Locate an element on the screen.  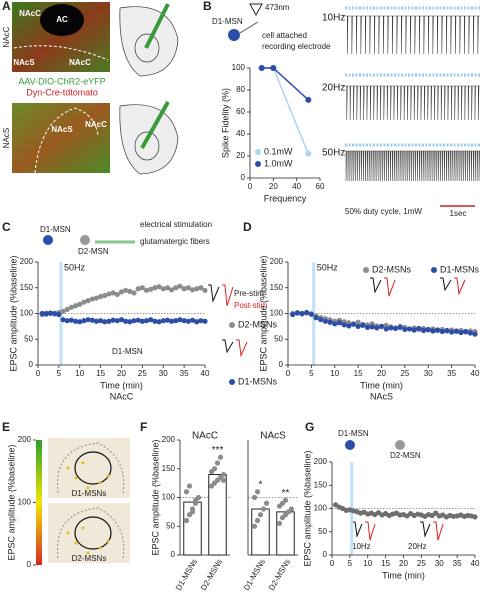
frequency-label: 10Hz is located at coordinates (333, 18).